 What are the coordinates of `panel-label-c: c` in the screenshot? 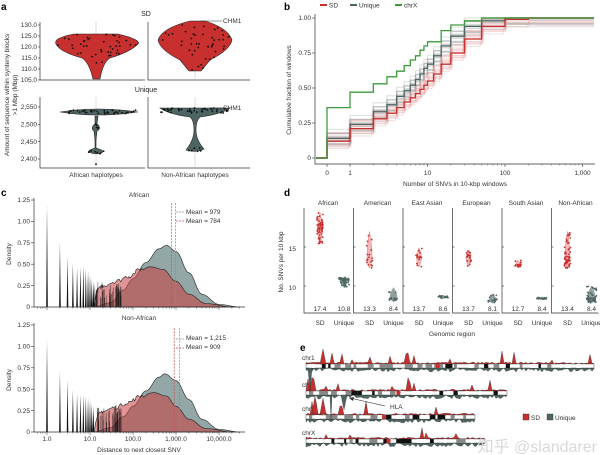 It's located at (4, 193).